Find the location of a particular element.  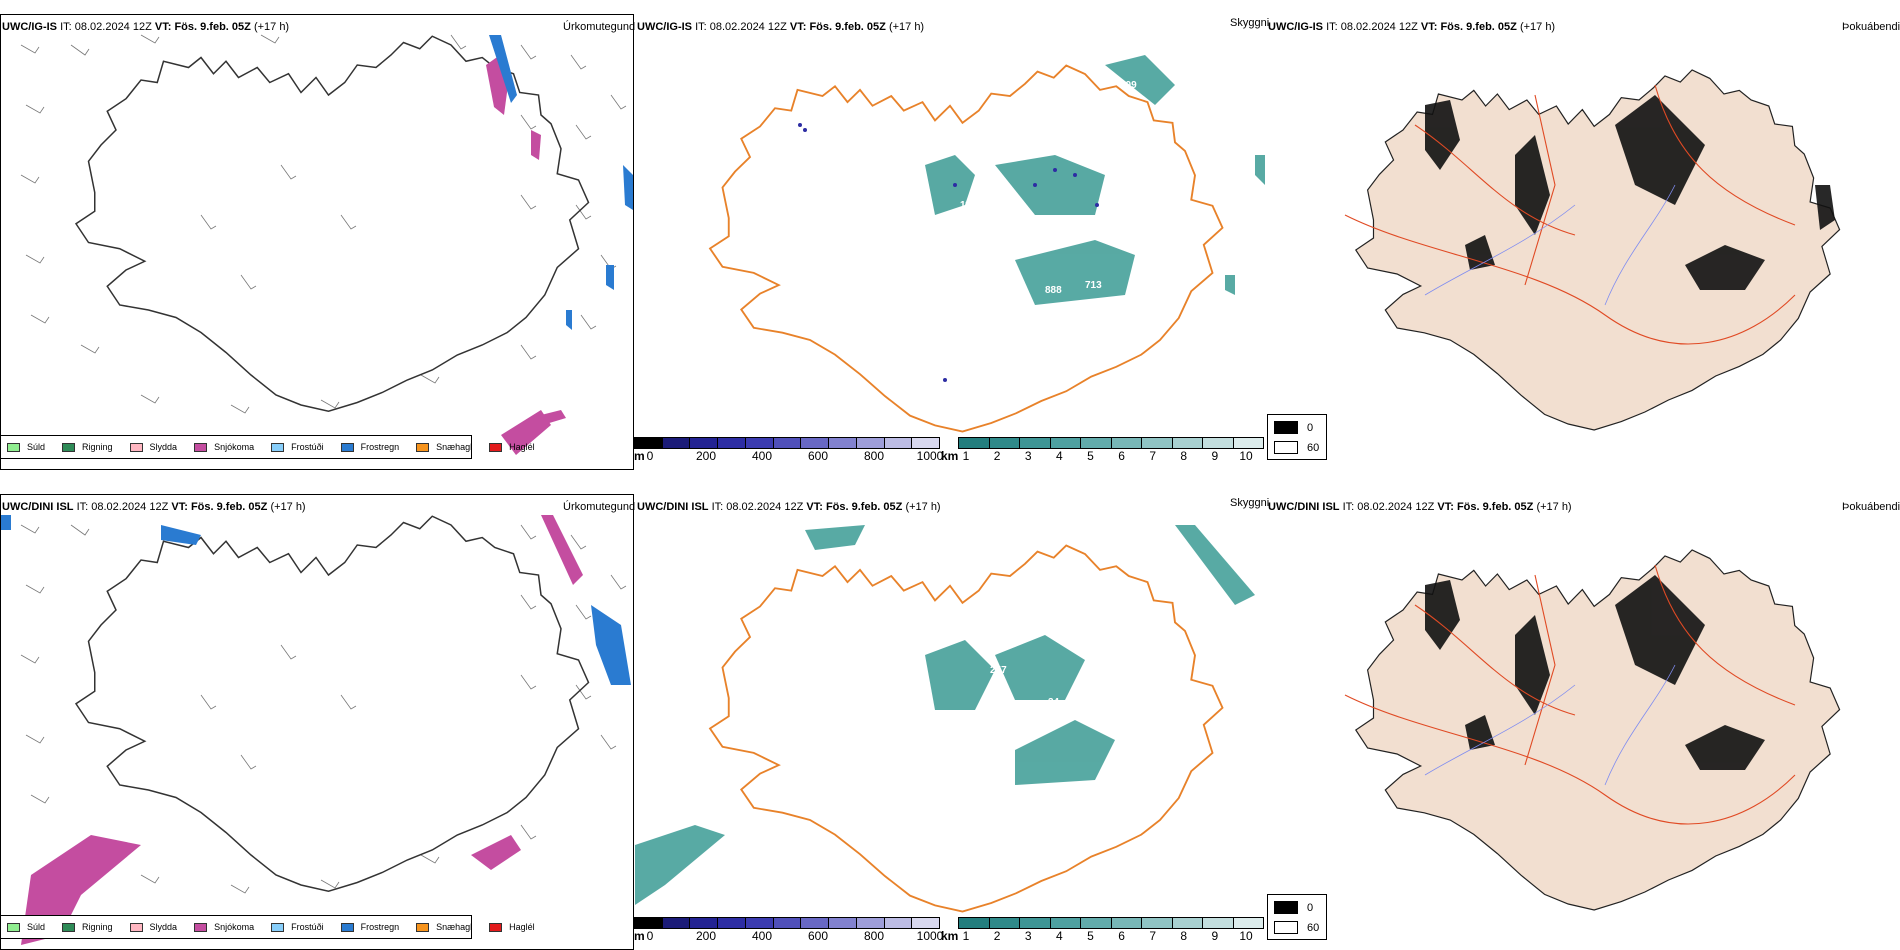

cloud-base-unit: m is located at coordinates (639, 456).